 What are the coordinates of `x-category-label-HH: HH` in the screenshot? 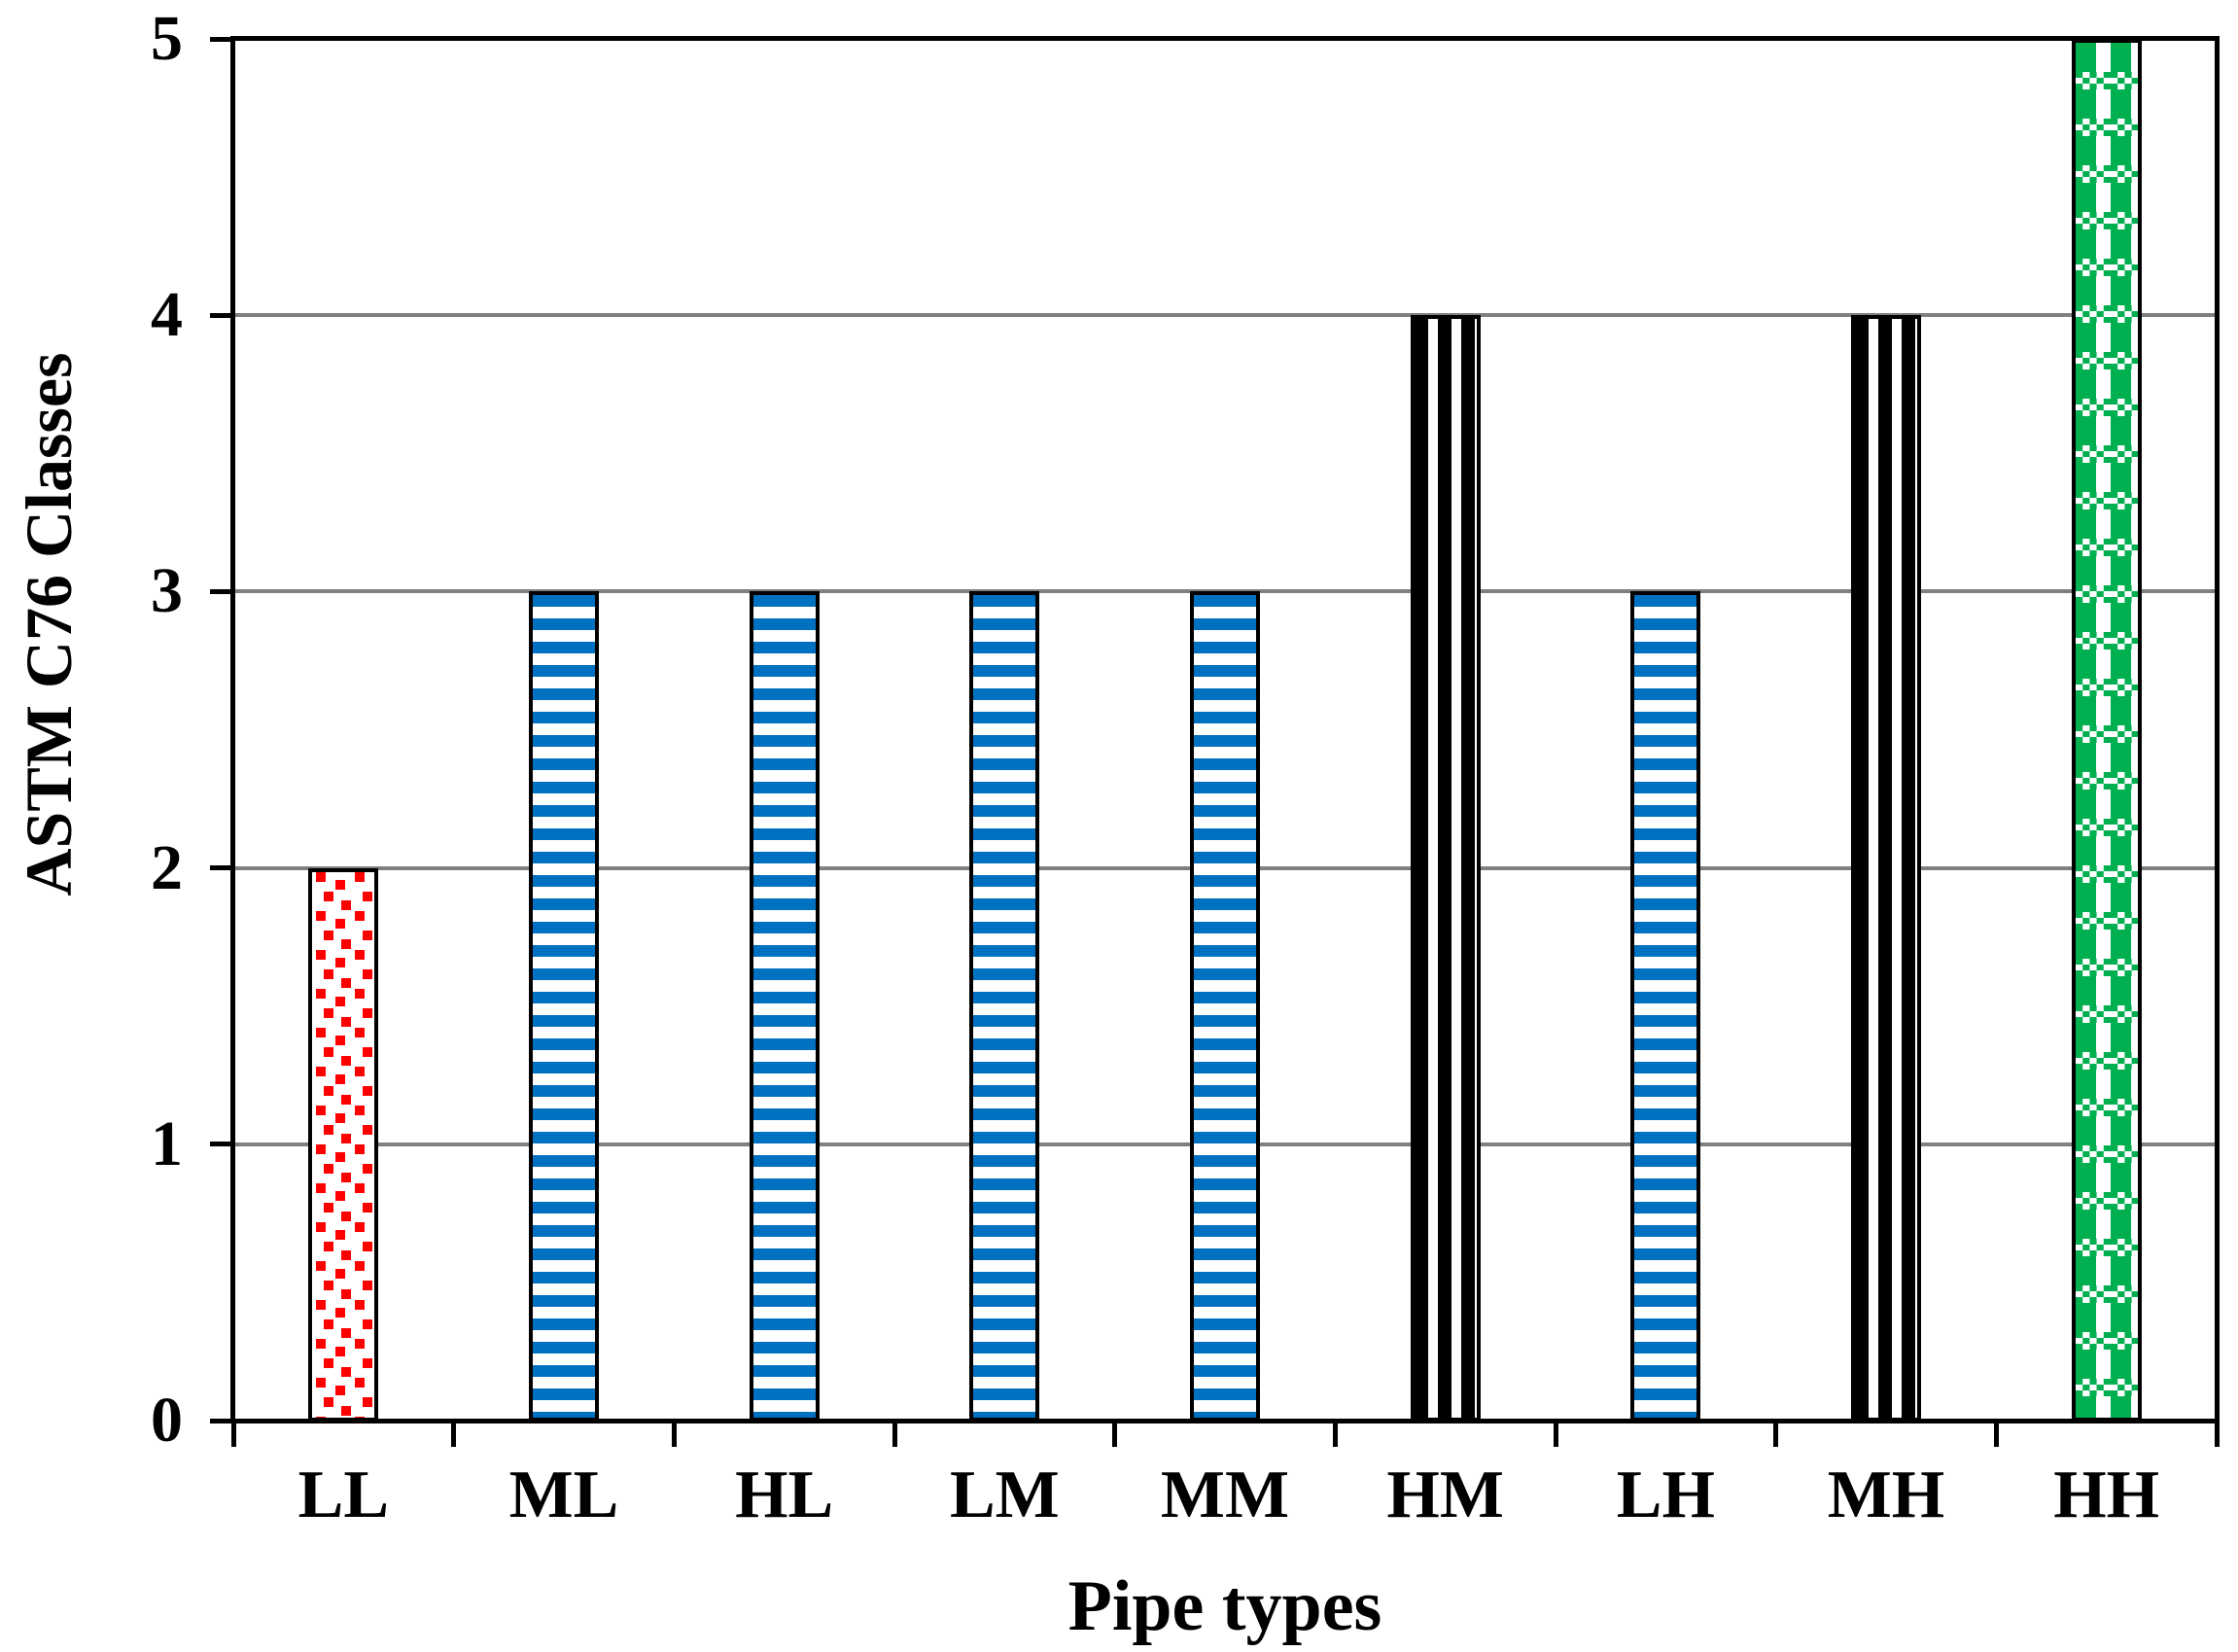 It's located at (2107, 1495).